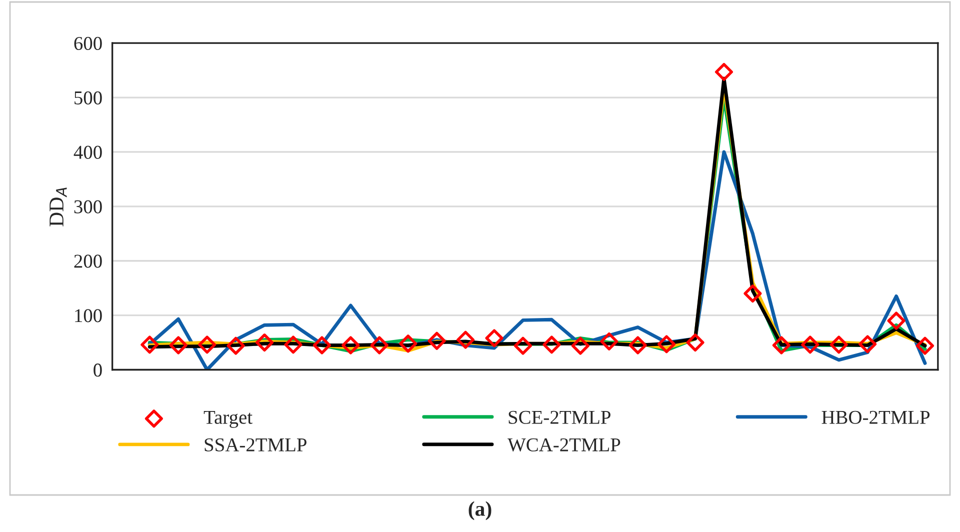 The image size is (960, 532). I want to click on y-tick-label: 300, so click(88, 207).